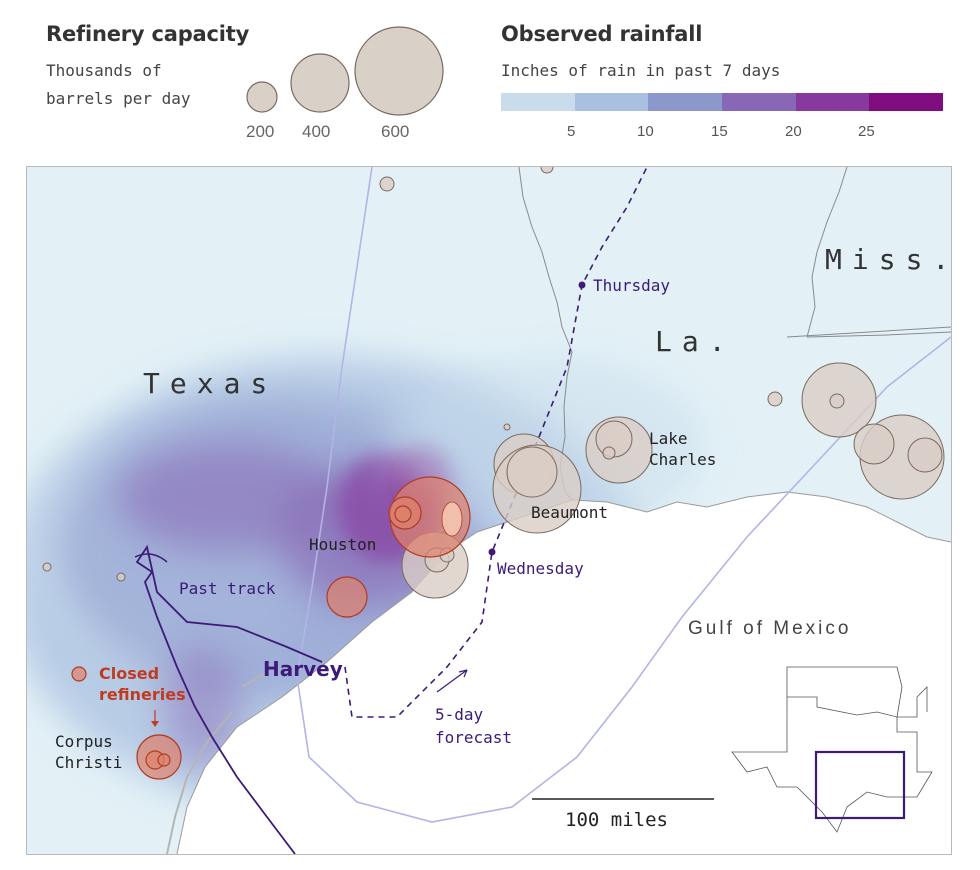  Describe the element at coordinates (142, 694) in the screenshot. I see `label-closed-2: refineries` at that location.